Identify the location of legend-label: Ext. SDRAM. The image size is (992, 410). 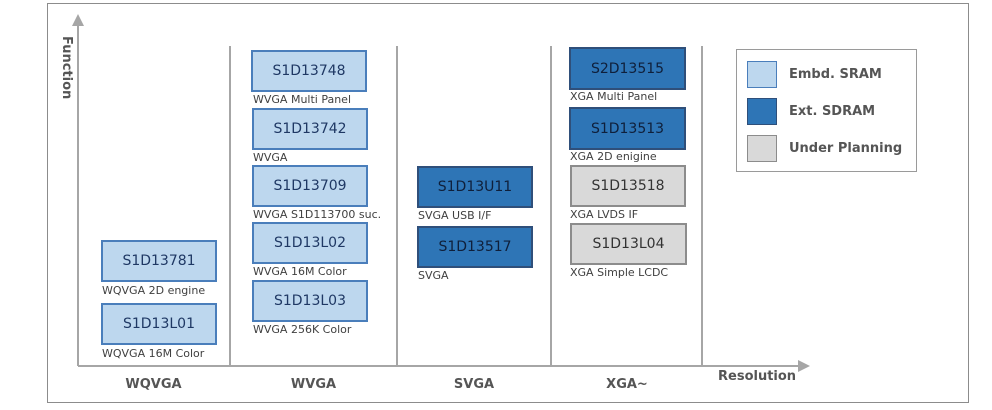
(832, 111).